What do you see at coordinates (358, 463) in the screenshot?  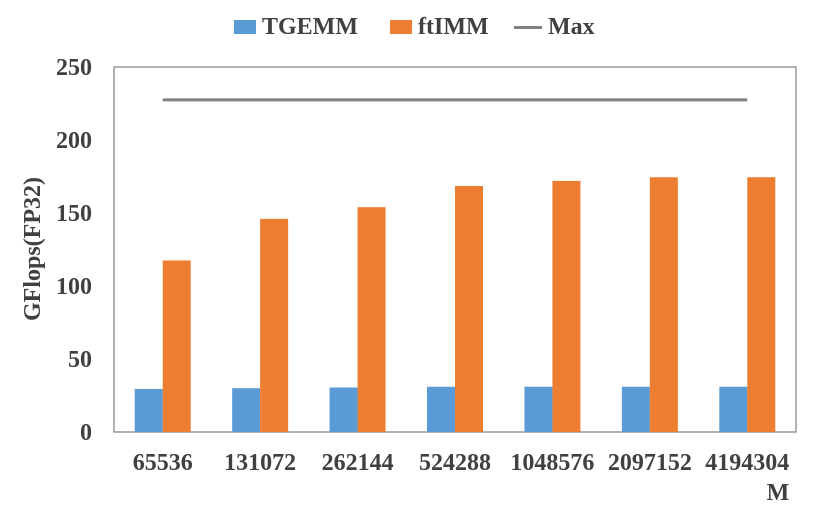 I see `x-tick-label-262144: 262144` at bounding box center [358, 463].